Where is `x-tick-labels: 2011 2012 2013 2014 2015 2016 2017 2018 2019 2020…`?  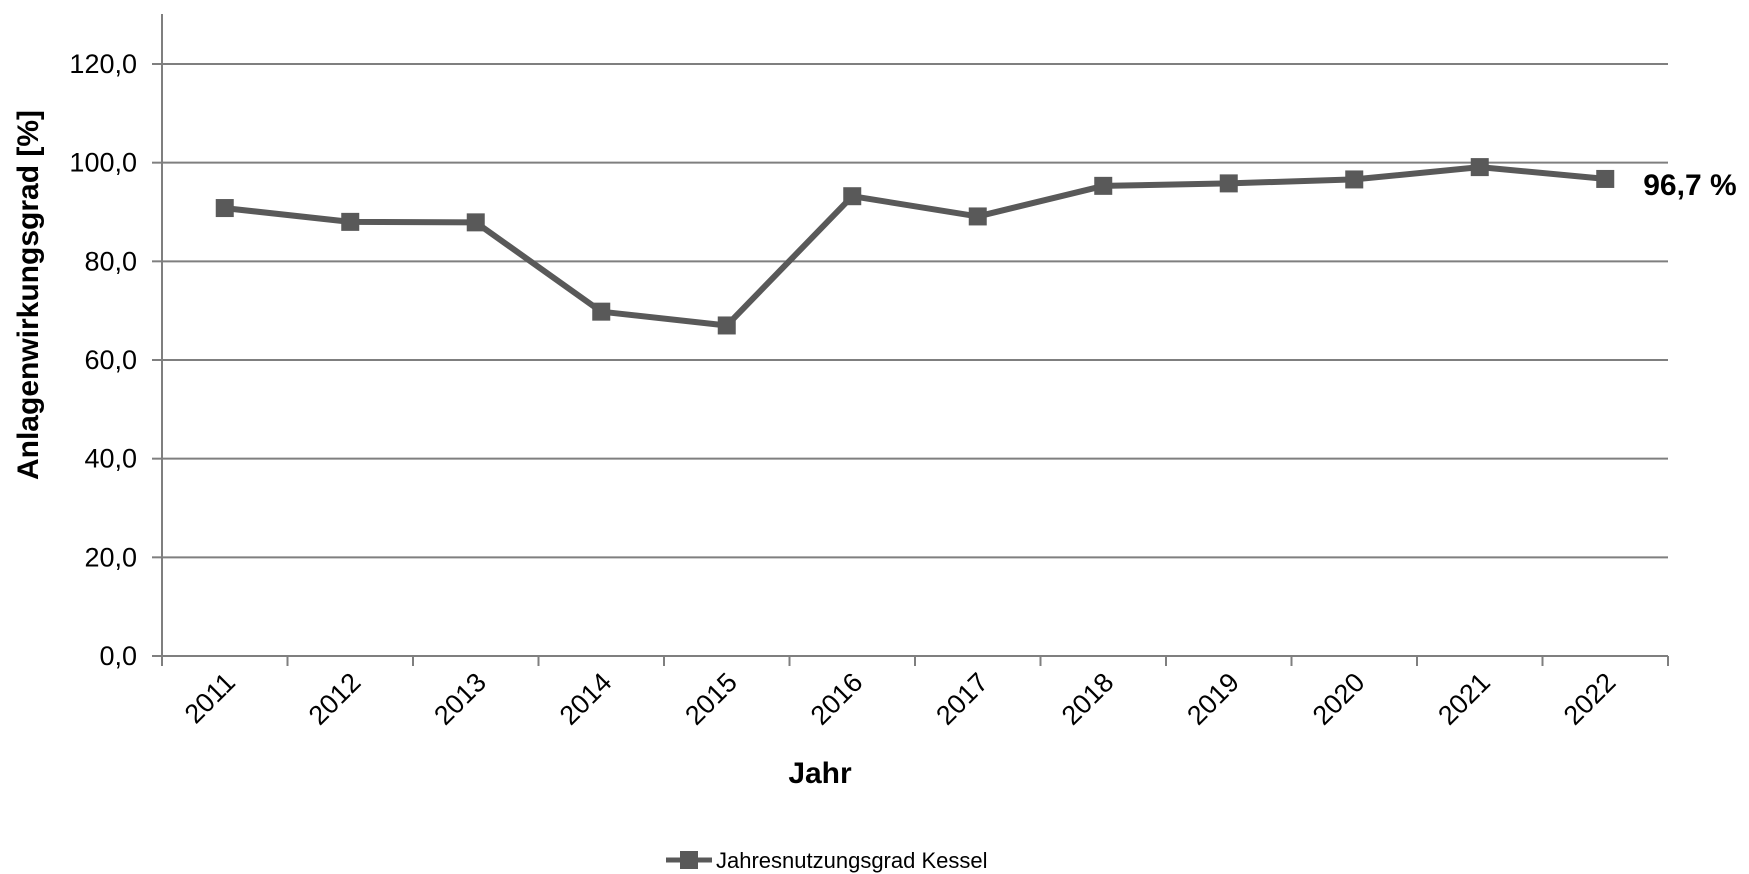 x-tick-labels: 2011 2012 2013 2014 2015 2016 2017 2018 2019 2020… is located at coordinates (900, 699).